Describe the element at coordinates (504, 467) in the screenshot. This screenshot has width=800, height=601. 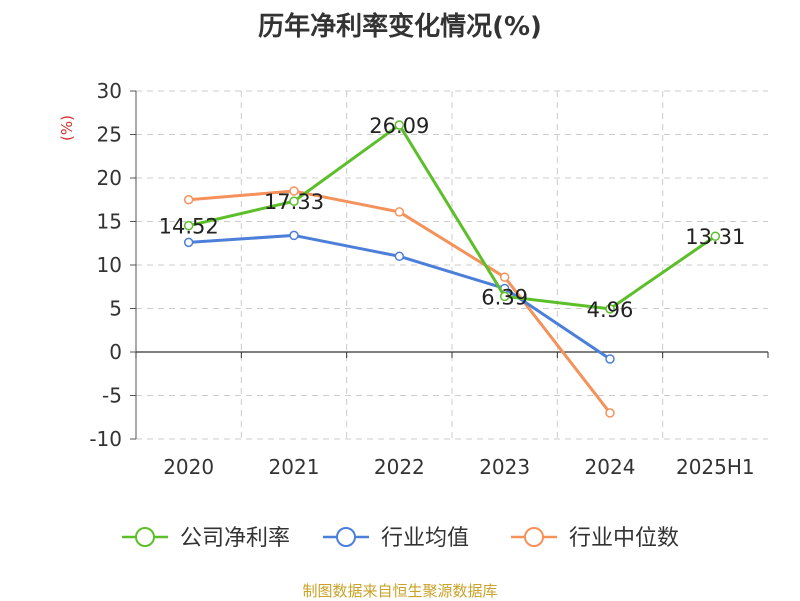
I see `x-tick-label: 2023` at that location.